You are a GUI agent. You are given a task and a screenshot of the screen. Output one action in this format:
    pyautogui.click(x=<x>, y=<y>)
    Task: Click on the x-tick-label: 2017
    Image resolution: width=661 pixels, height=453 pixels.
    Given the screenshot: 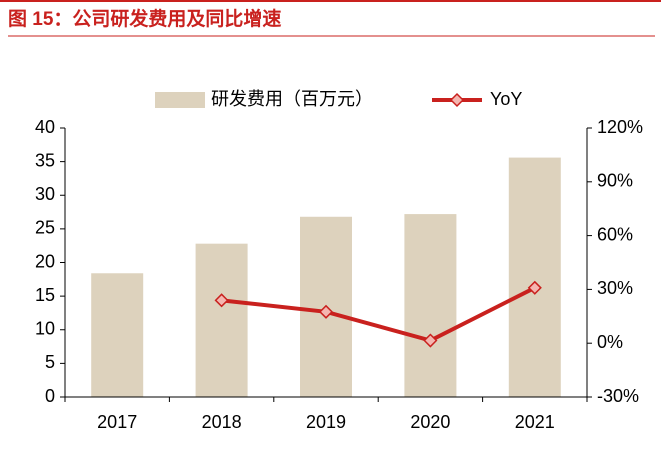 What is the action you would take?
    pyautogui.click(x=117, y=422)
    